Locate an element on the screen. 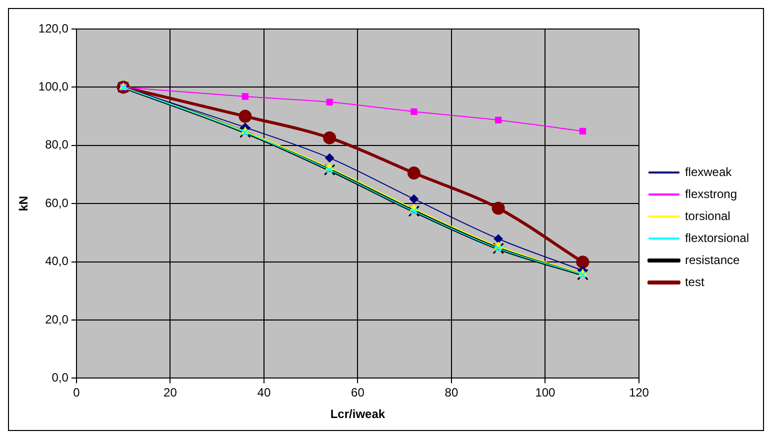  x-axis-title: Lcr/iweak is located at coordinates (358, 414).